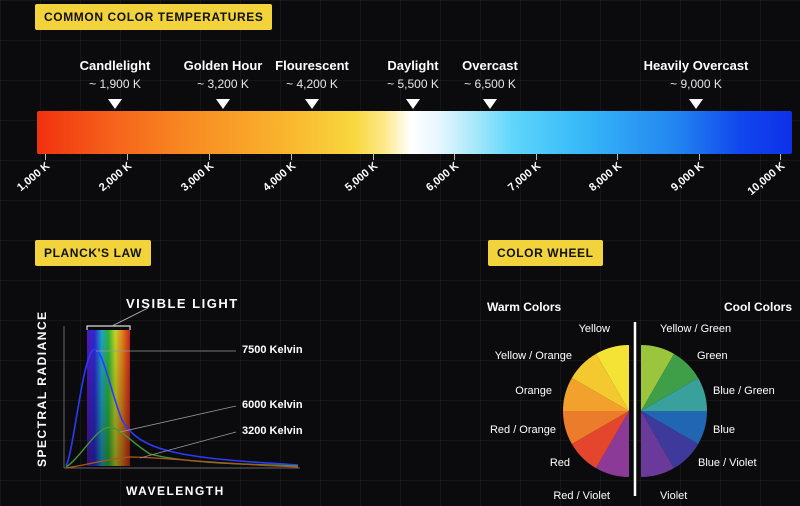 The width and height of the screenshot is (800, 506). What do you see at coordinates (223, 65) in the screenshot?
I see `temp-marker-name: Golden Hour` at bounding box center [223, 65].